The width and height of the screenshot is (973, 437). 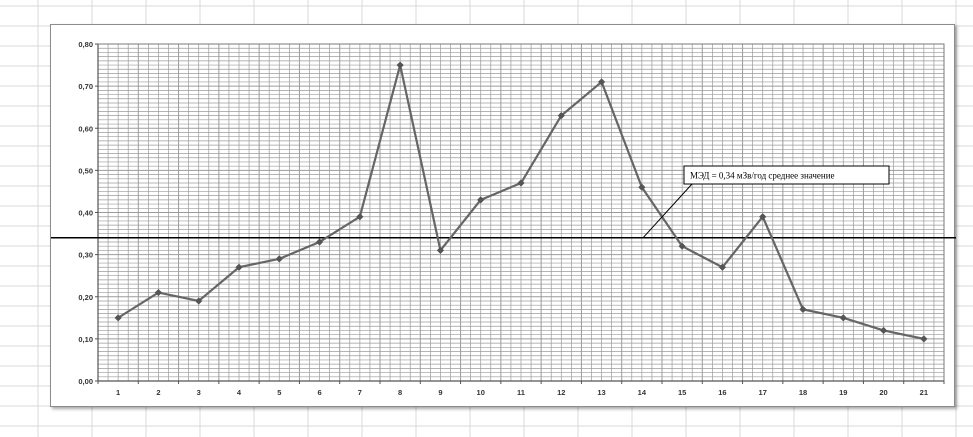 I want to click on x-tick-label: 16, so click(x=722, y=392).